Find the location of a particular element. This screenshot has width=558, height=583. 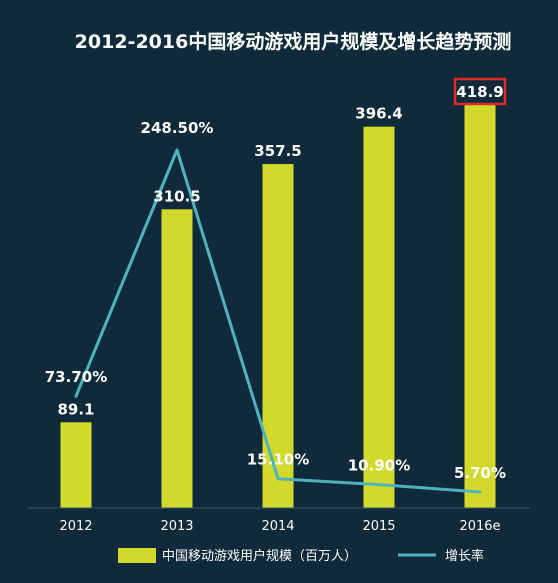

growth-rate-label: 15.10% is located at coordinates (278, 460).